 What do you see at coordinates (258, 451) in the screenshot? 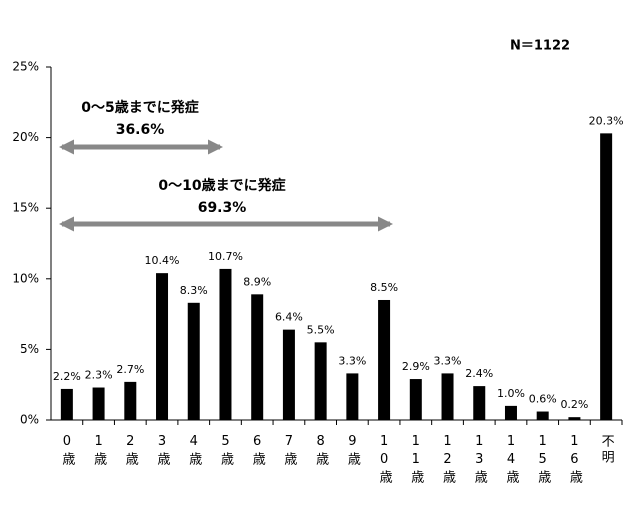
I see `x-tick-label: 6歳` at bounding box center [258, 451].